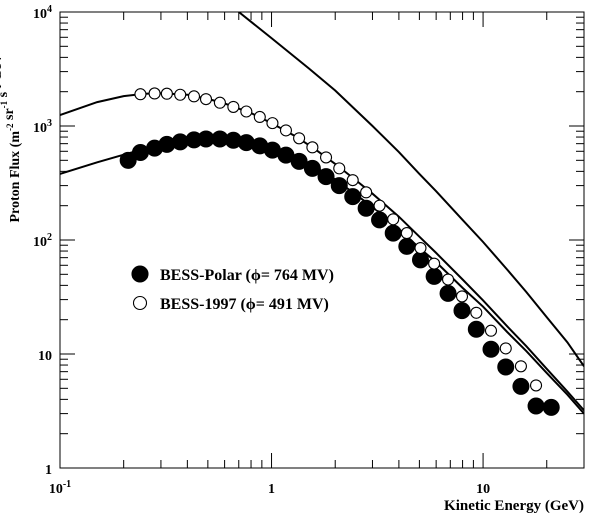  Describe the element at coordinates (42, 127) in the screenshot. I see `y-tick-label: 10³` at that location.